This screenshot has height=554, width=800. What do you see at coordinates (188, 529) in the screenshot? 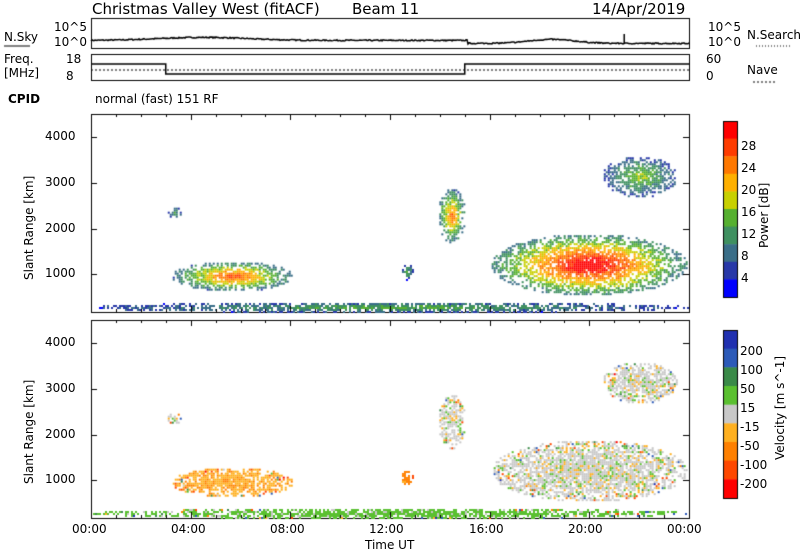
I see `xtick-0400: 04:00` at bounding box center [188, 529].